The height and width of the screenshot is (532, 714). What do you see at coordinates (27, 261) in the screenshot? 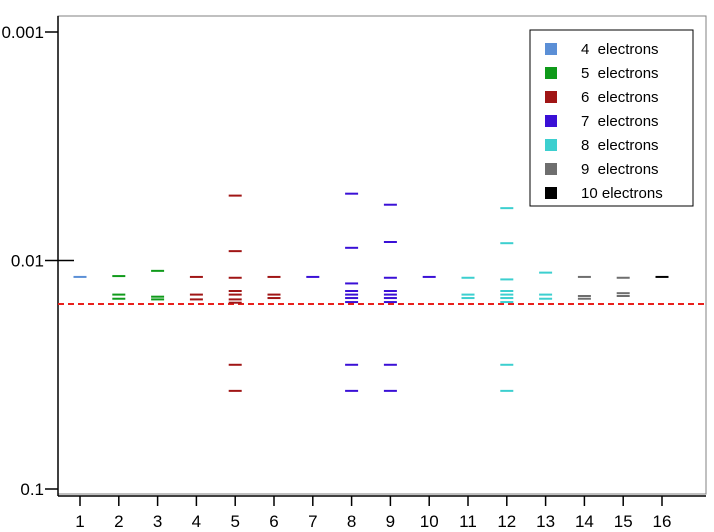
I see `y-tick-label: 0.01` at bounding box center [27, 261].